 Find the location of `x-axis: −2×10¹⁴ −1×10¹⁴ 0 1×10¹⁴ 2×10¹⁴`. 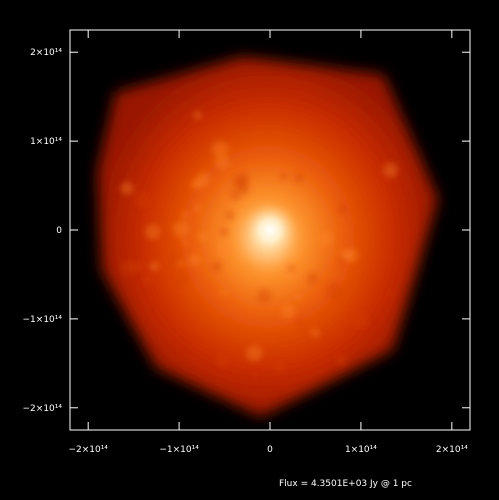

x-axis: −2×10¹⁴ −1×10¹⁴ 0 1×10¹⁴ 2×10¹⁴ is located at coordinates (268, 450).